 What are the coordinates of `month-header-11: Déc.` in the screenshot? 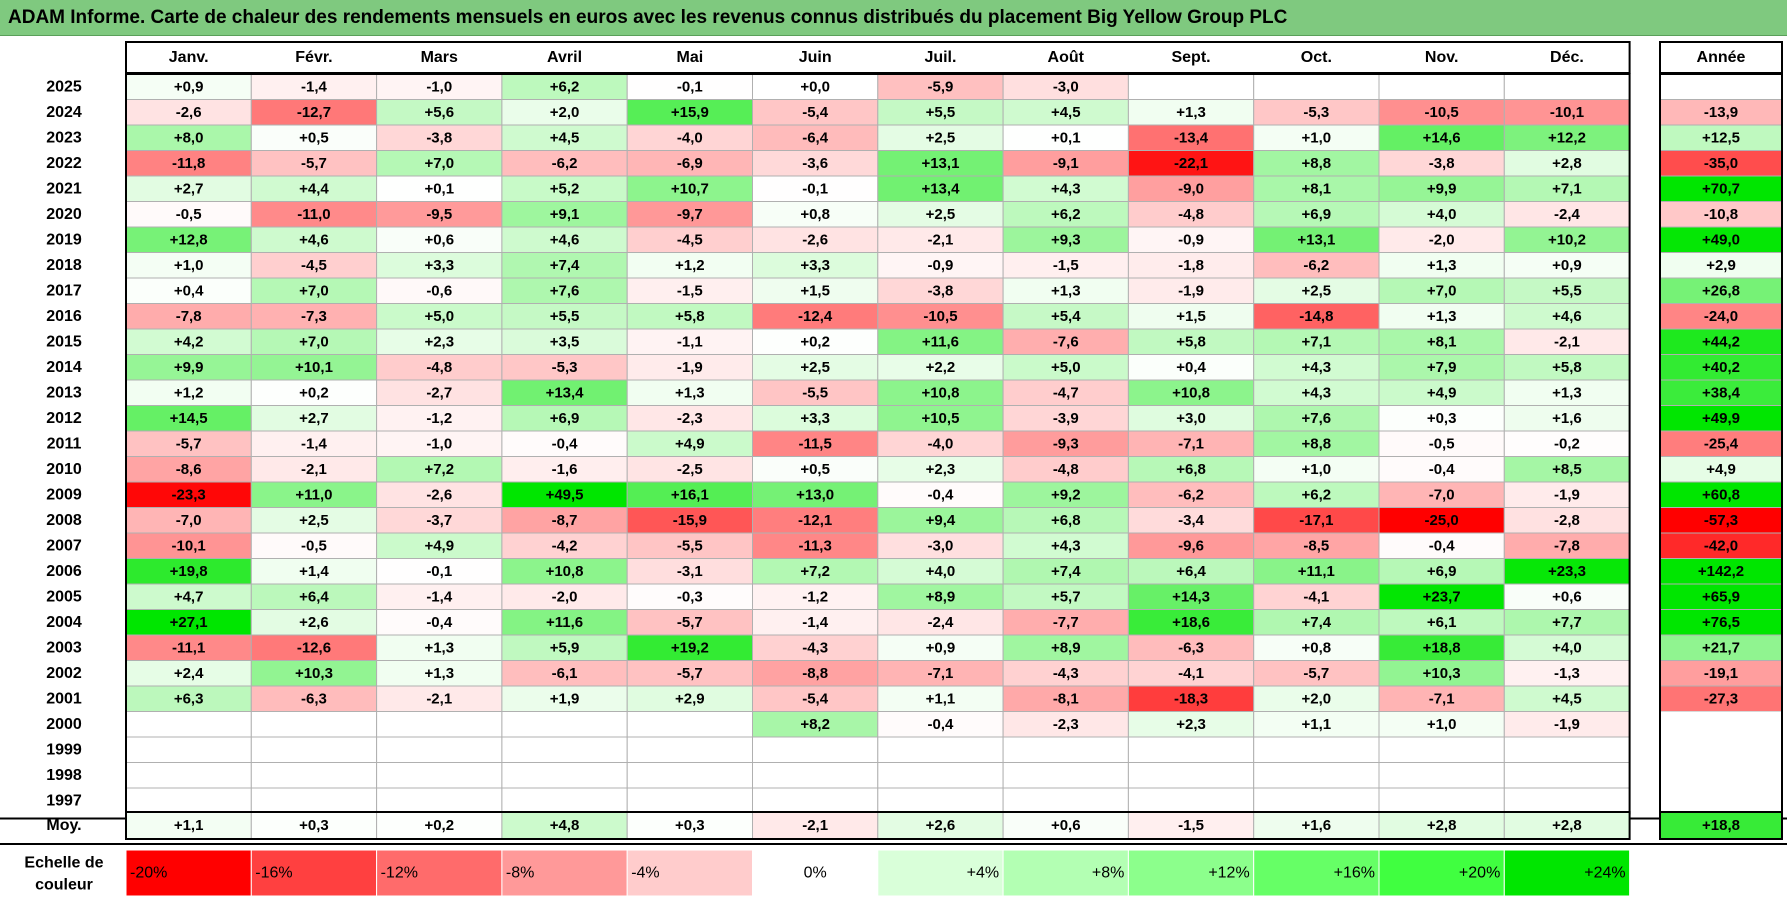 It's located at (1567, 57).